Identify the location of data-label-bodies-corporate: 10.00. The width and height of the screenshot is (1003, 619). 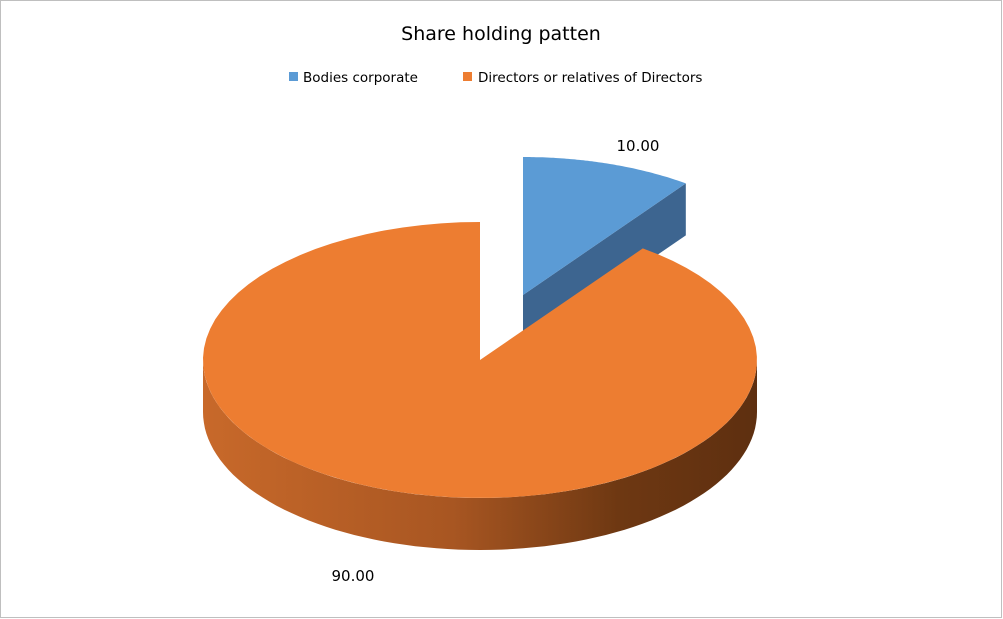
(638, 146).